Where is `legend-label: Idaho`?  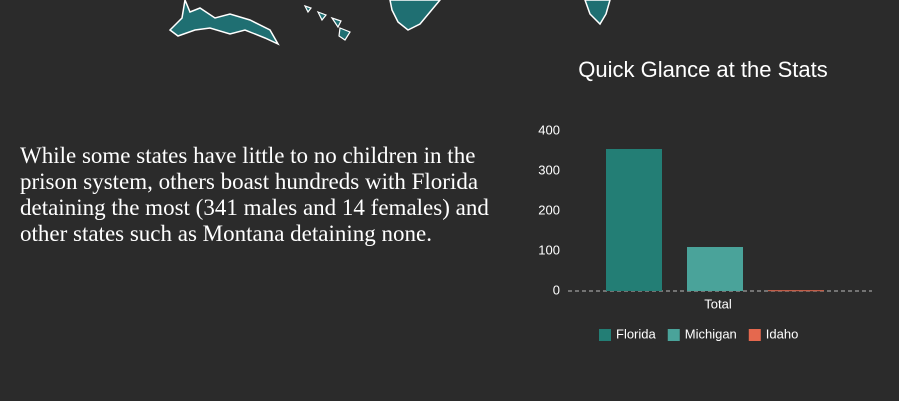 legend-label: Idaho is located at coordinates (782, 333).